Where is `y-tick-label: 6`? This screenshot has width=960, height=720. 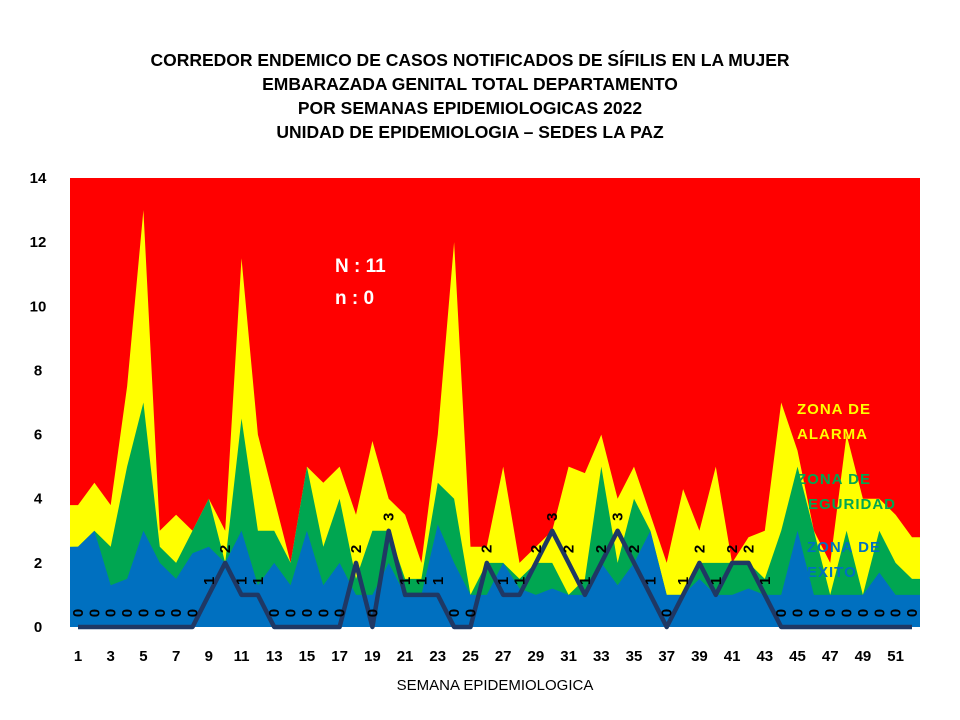 y-tick-label: 6 is located at coordinates (38, 435).